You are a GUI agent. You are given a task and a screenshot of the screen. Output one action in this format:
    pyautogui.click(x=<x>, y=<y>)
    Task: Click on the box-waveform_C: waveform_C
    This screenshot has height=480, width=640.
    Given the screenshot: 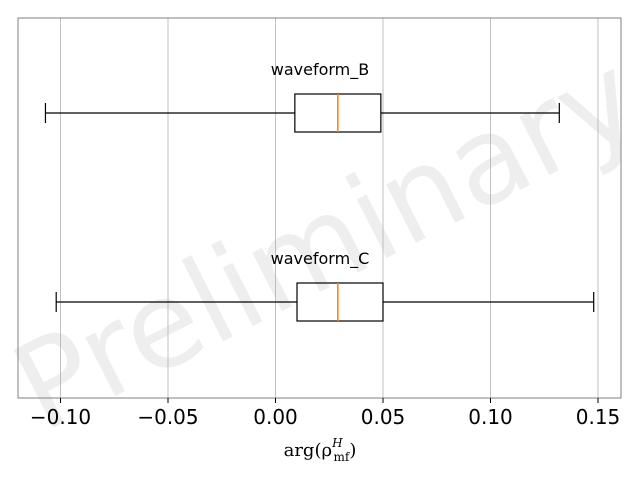 What is the action you would take?
    pyautogui.click(x=325, y=285)
    